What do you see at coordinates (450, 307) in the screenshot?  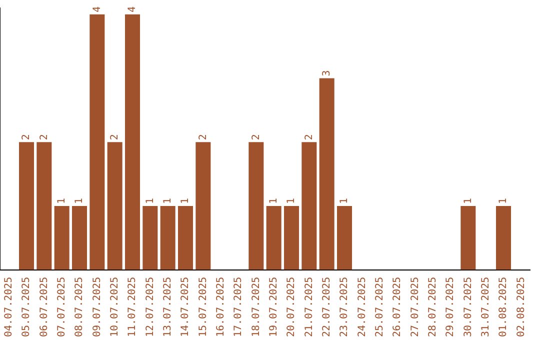 I see `x-tick-label: 29.07.2025` at bounding box center [450, 307].